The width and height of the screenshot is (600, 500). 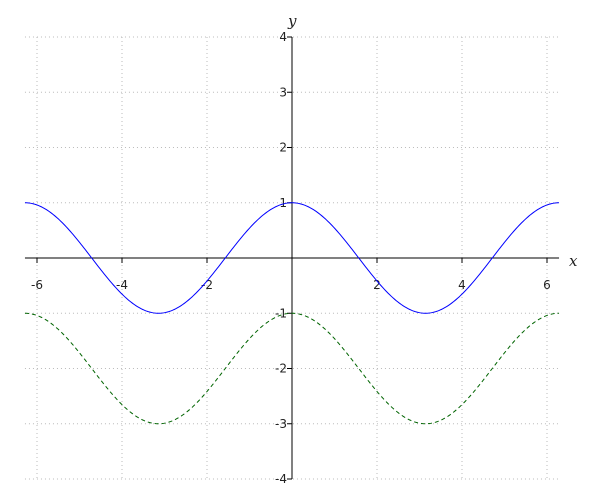 What do you see at coordinates (281, 369) in the screenshot?
I see `y-tick-label: -2` at bounding box center [281, 369].